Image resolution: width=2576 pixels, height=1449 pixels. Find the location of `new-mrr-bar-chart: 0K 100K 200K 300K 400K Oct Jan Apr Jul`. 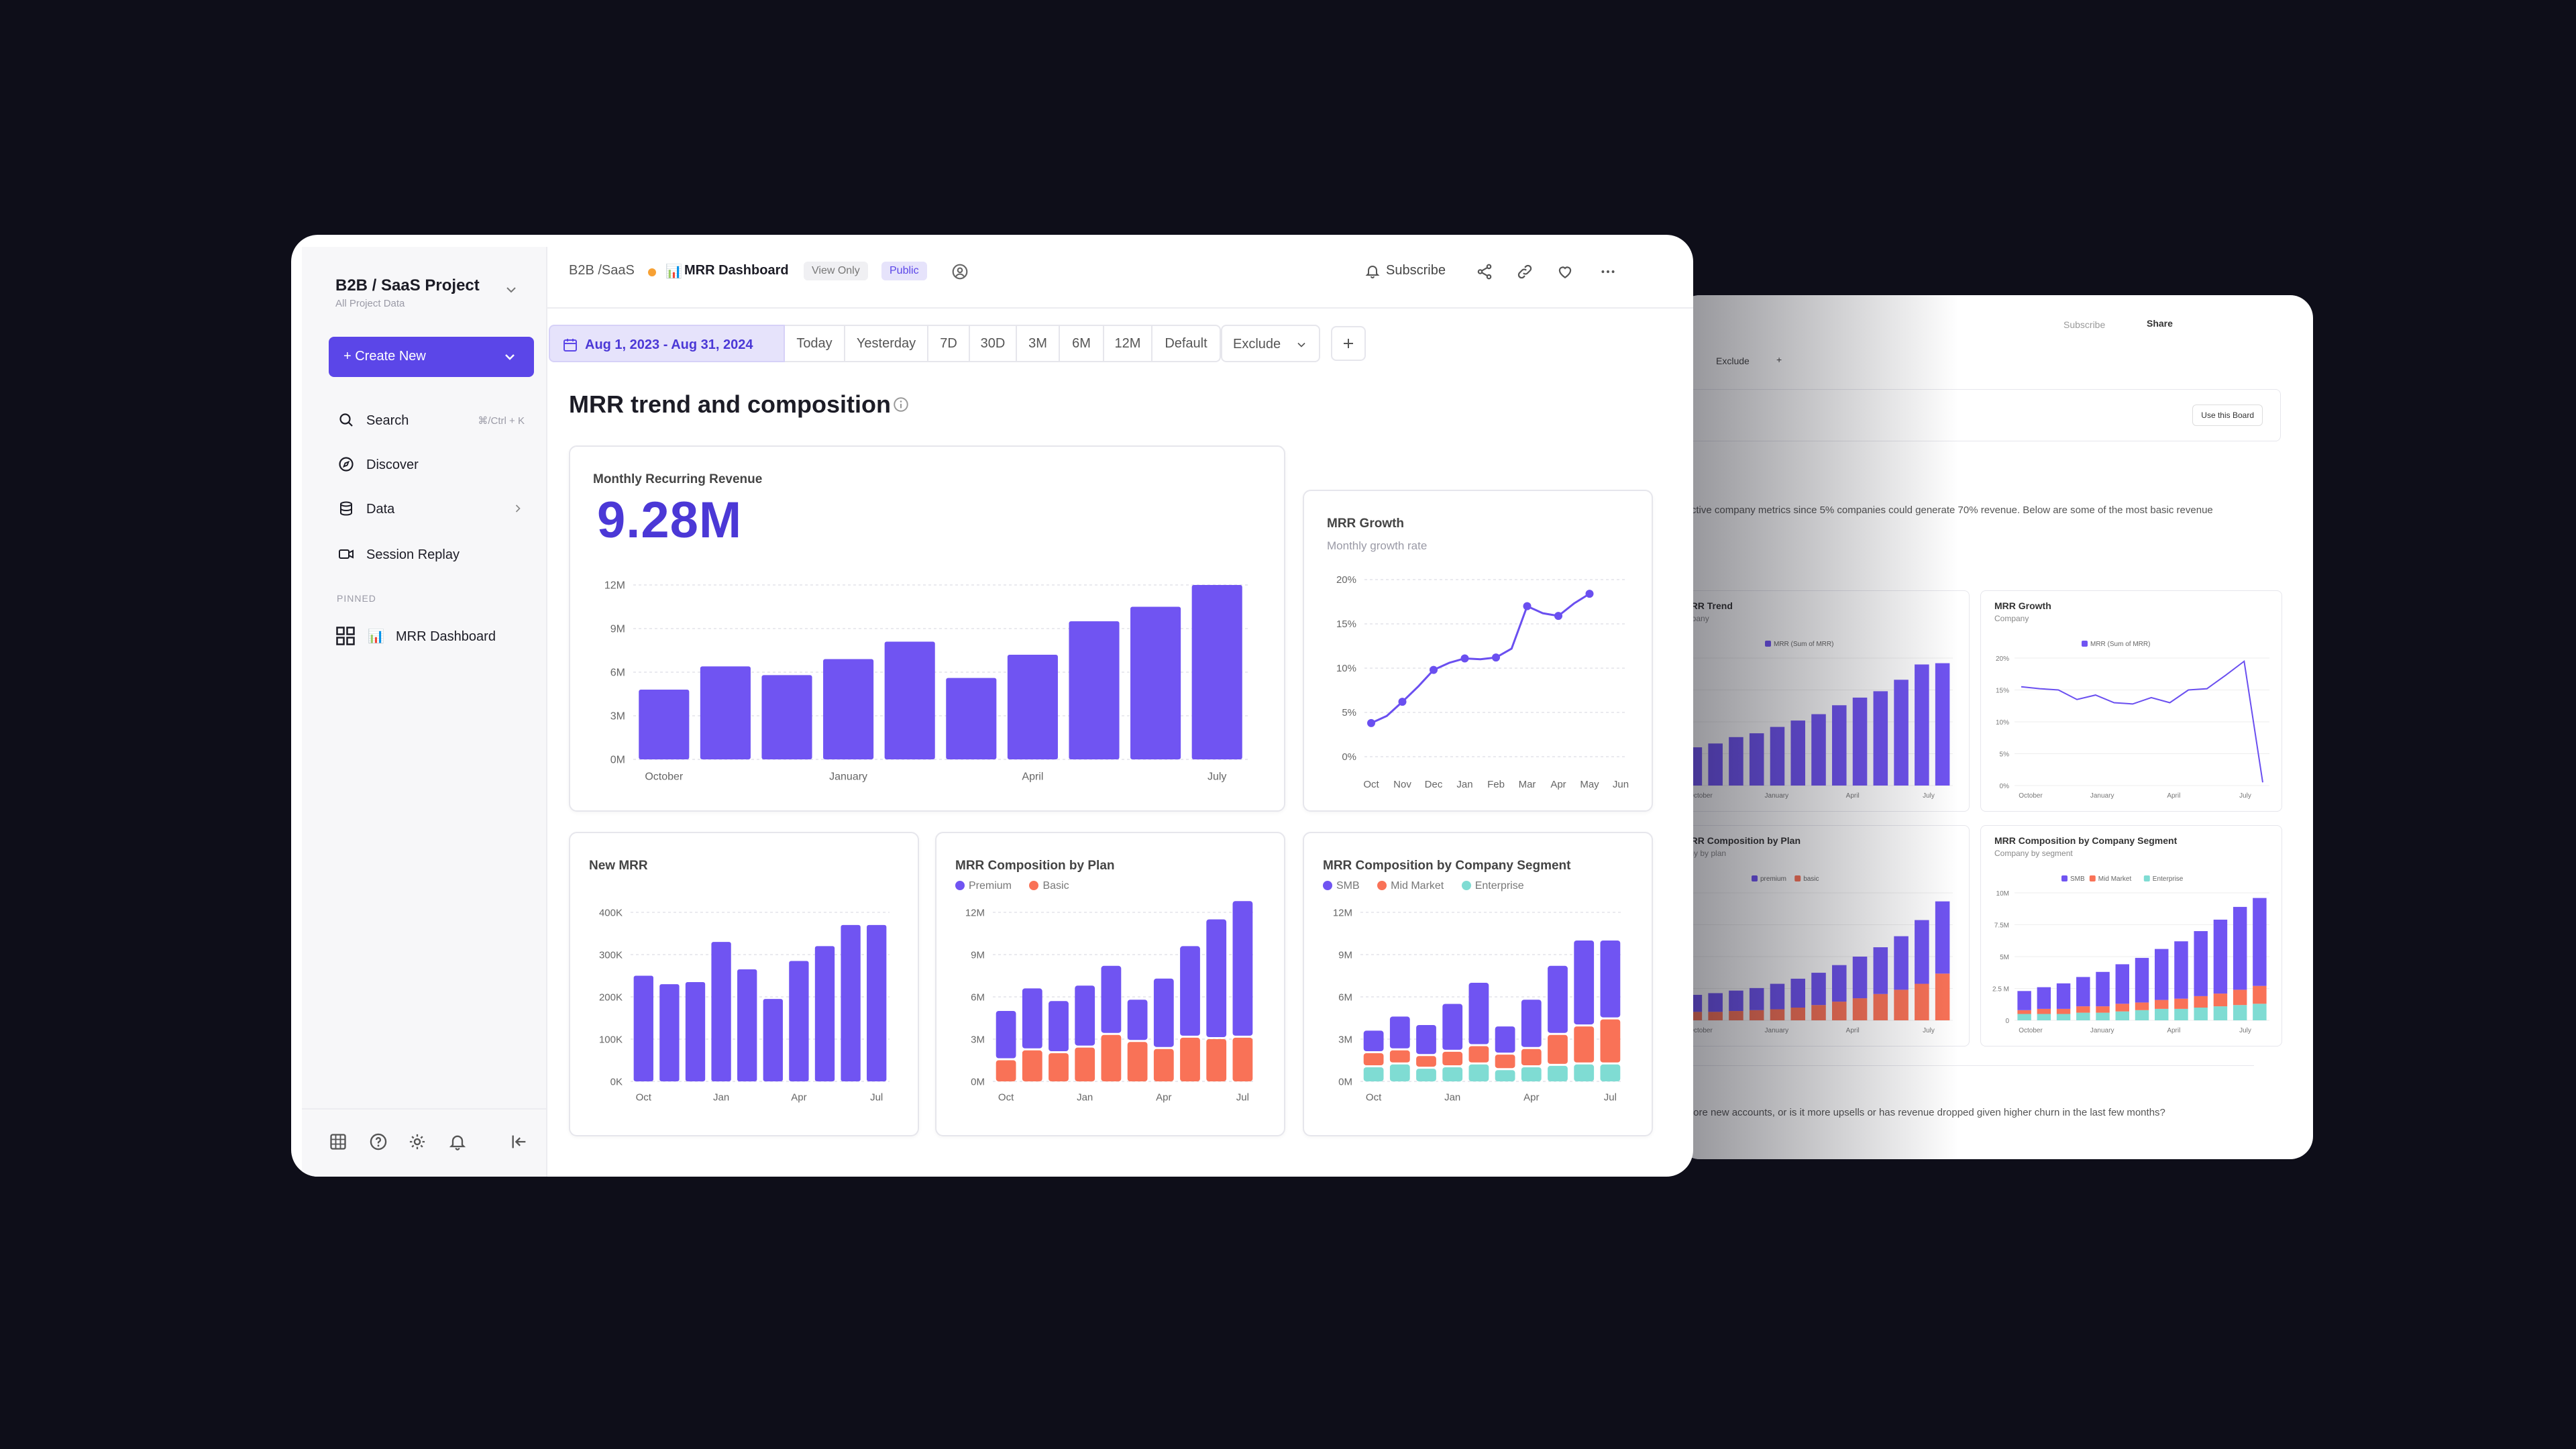

new-mrr-bar-chart: 0K 100K 200K 300K 400K Oct Jan Apr Jul is located at coordinates (744, 1005).